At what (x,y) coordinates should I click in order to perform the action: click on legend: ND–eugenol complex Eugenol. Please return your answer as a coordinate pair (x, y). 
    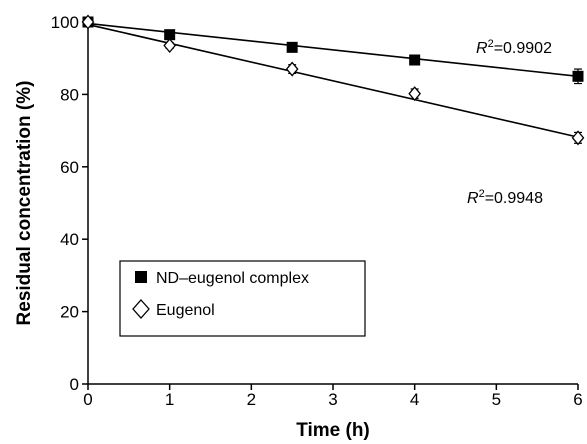
    Looking at the image, I should click on (242, 298).